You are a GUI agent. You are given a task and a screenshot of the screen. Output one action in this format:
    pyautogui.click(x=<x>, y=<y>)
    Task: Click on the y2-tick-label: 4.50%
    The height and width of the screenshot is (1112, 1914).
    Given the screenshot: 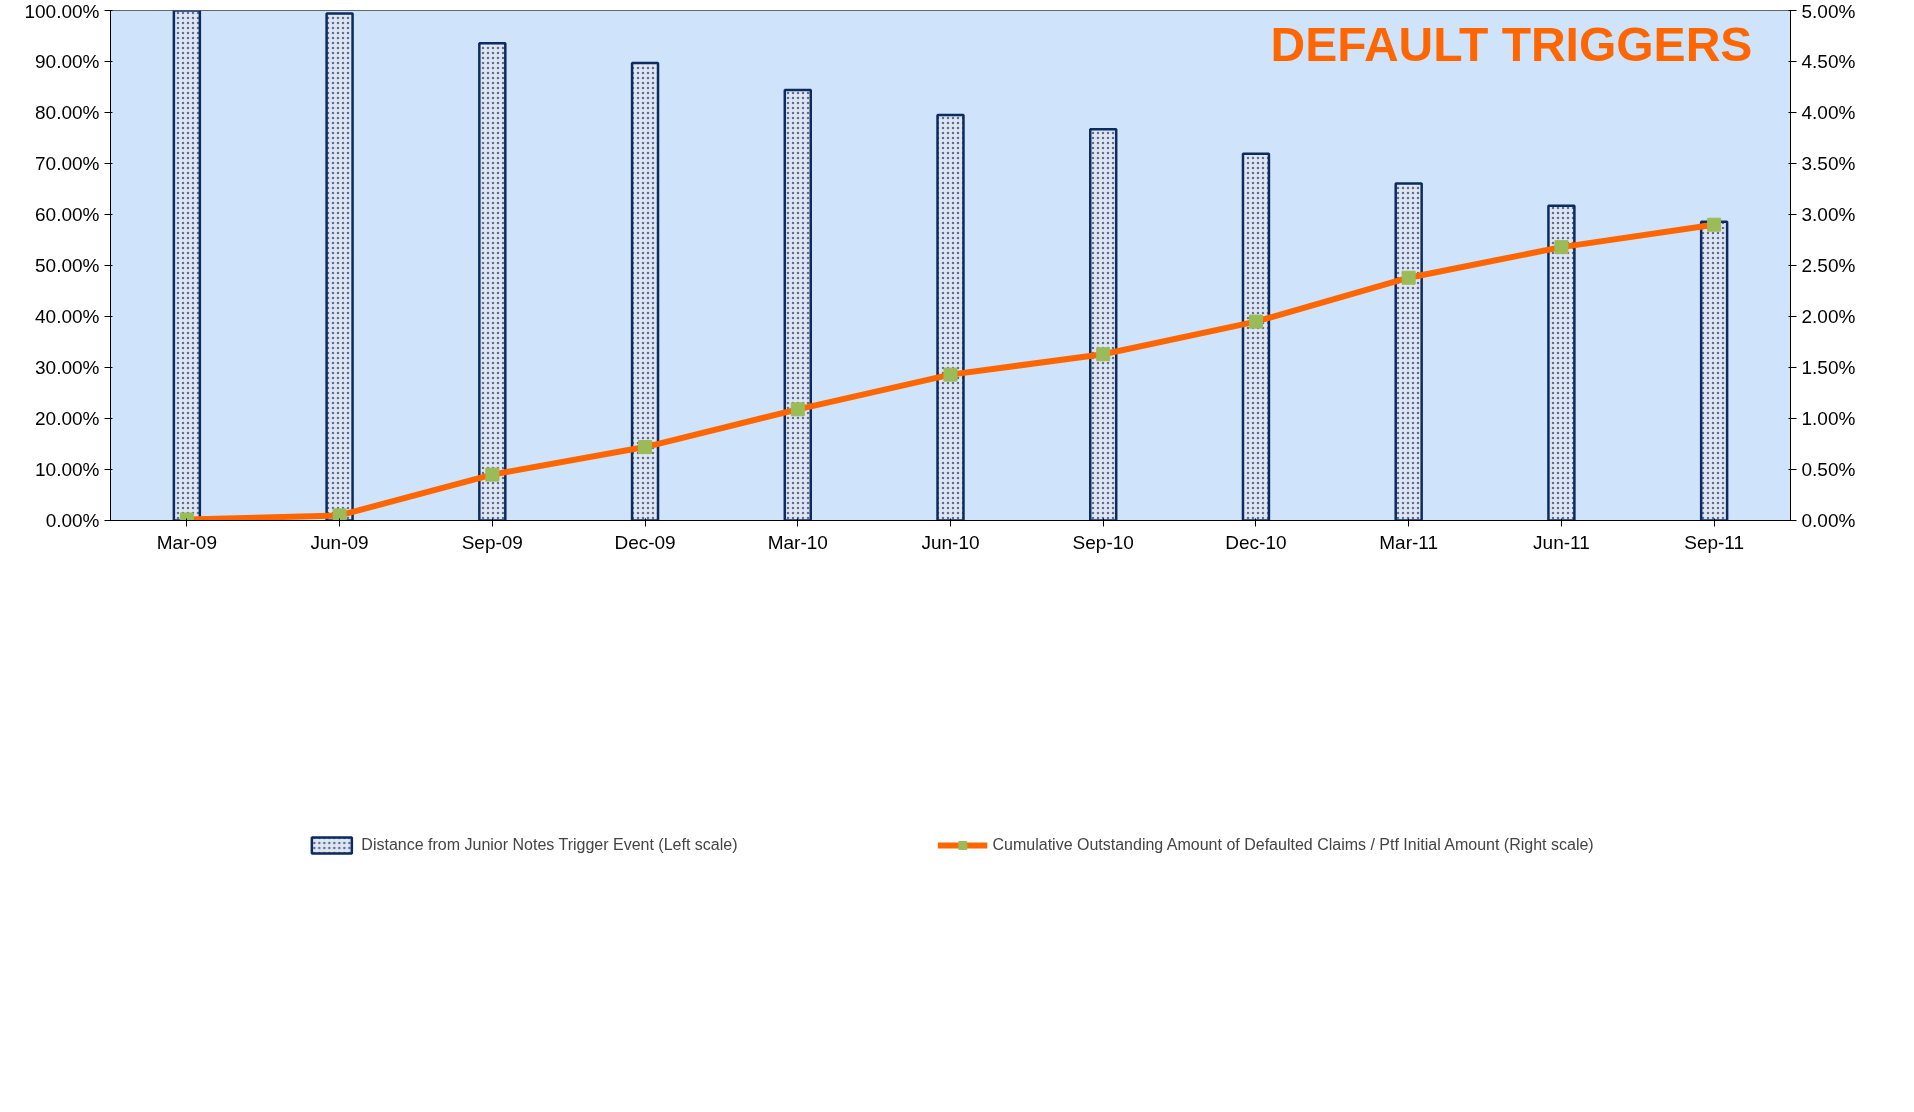 What is the action you would take?
    pyautogui.click(x=1828, y=61)
    